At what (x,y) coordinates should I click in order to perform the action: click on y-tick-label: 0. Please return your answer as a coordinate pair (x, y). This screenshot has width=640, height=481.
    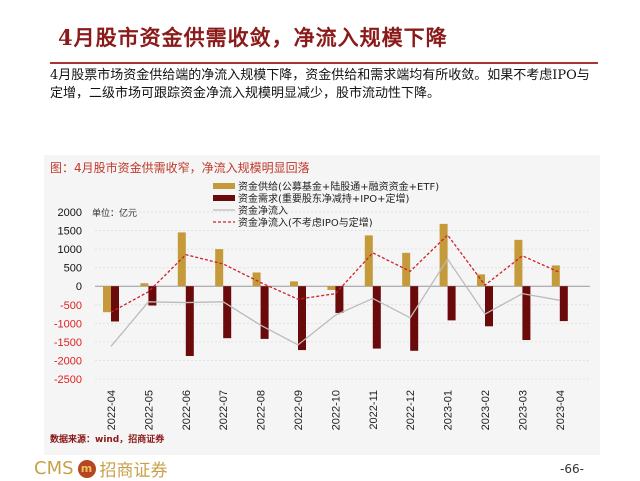
    Looking at the image, I should click on (79, 287).